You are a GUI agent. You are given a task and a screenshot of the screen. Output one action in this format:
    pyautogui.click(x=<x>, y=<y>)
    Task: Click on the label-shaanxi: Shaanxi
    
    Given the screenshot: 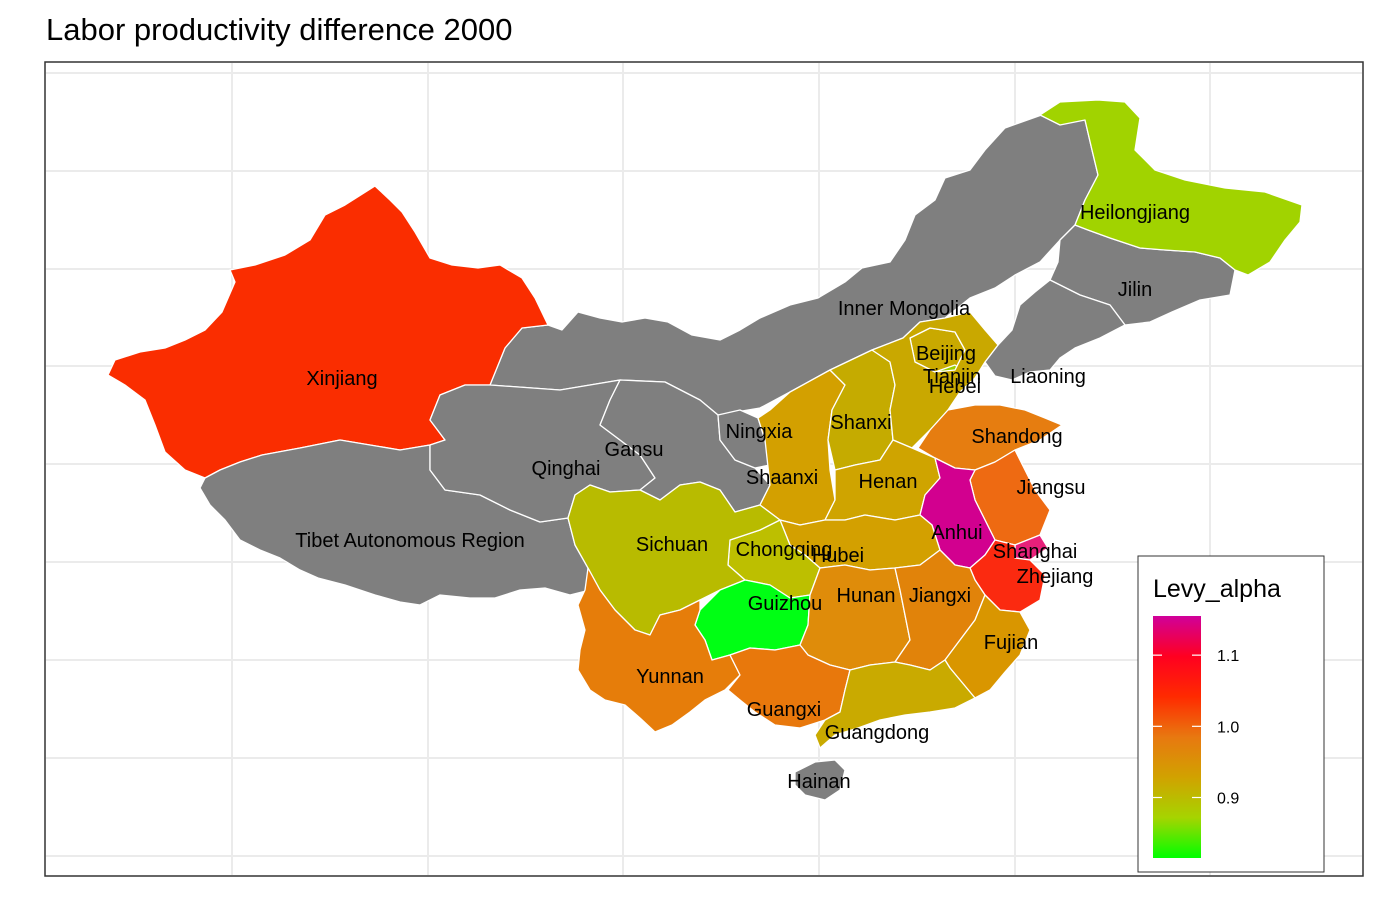 What is the action you would take?
    pyautogui.click(x=782, y=478)
    